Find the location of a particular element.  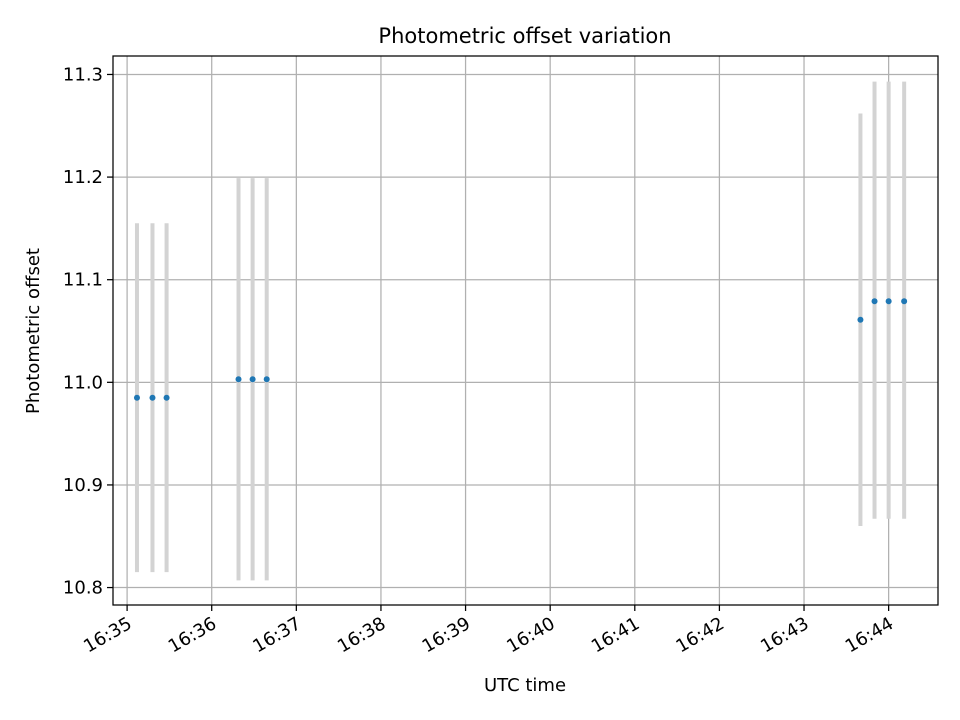

y-tick-label: 11.2 is located at coordinates (83, 177).